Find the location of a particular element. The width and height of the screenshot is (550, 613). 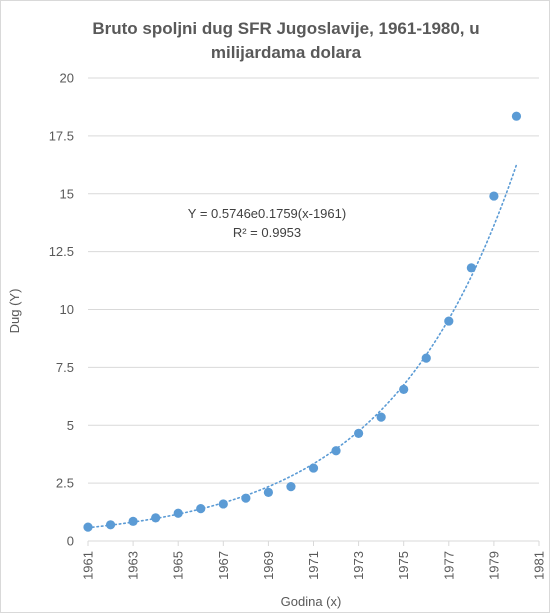

y-tick-label: 5 is located at coordinates (70, 425).